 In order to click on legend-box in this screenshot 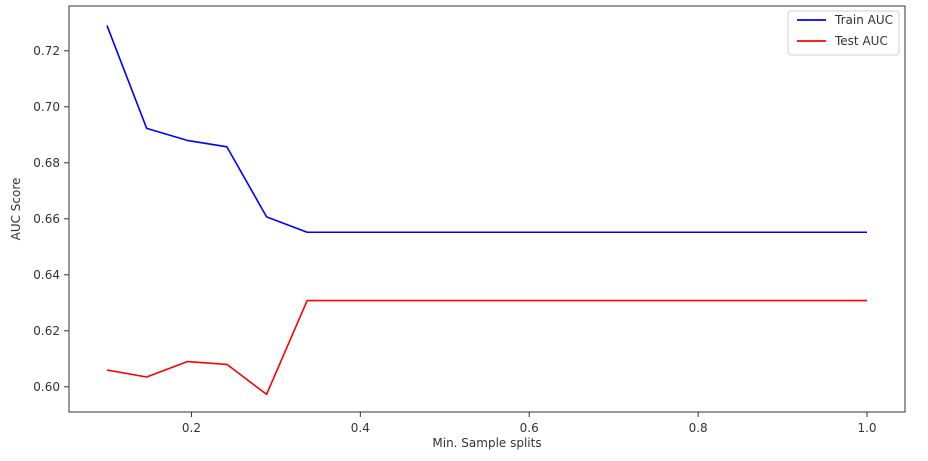, I will do `click(843, 33)`.